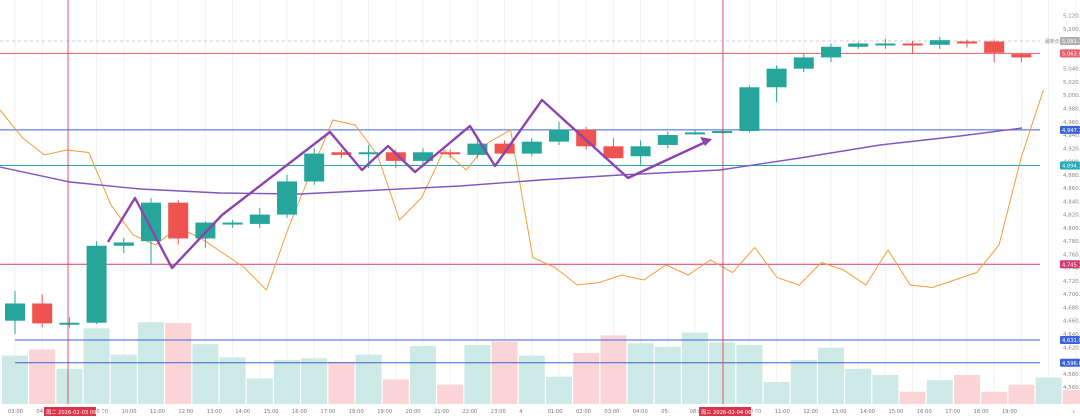  Describe the element at coordinates (1071, 322) in the screenshot. I see `price-tick: 4,660.00` at that location.